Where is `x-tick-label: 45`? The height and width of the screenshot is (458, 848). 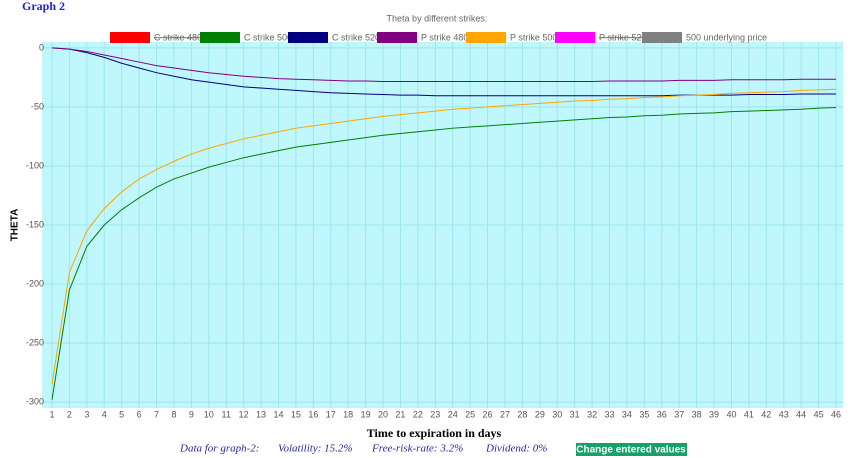 x-tick-label: 45 is located at coordinates (819, 414).